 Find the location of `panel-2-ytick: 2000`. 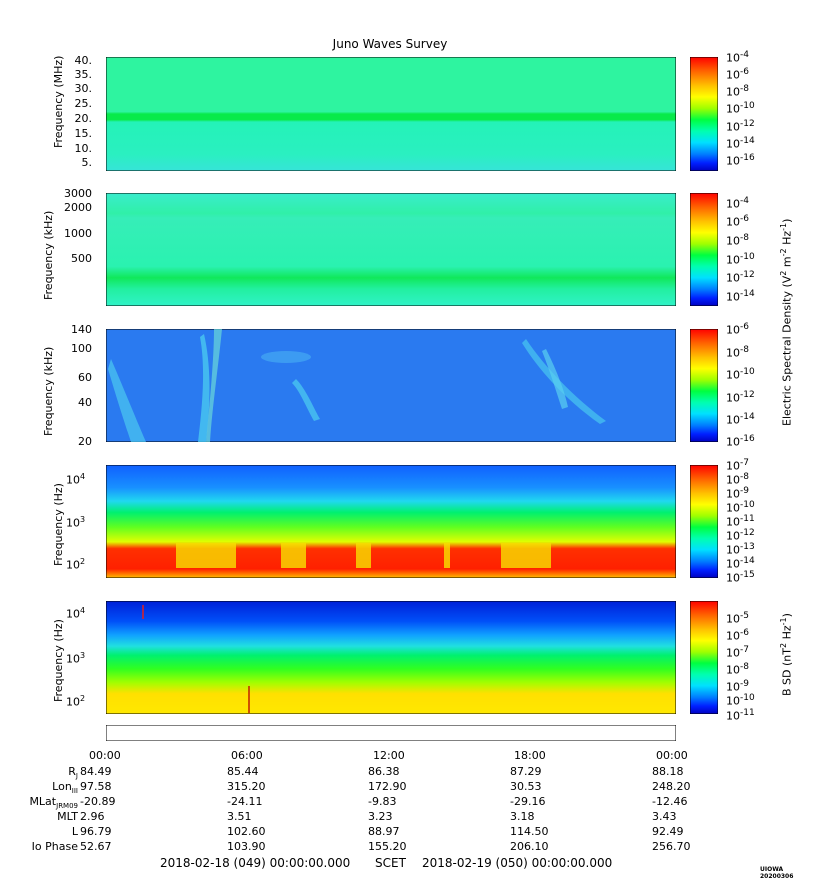

panel-2-ytick: 2000 is located at coordinates (78, 207).